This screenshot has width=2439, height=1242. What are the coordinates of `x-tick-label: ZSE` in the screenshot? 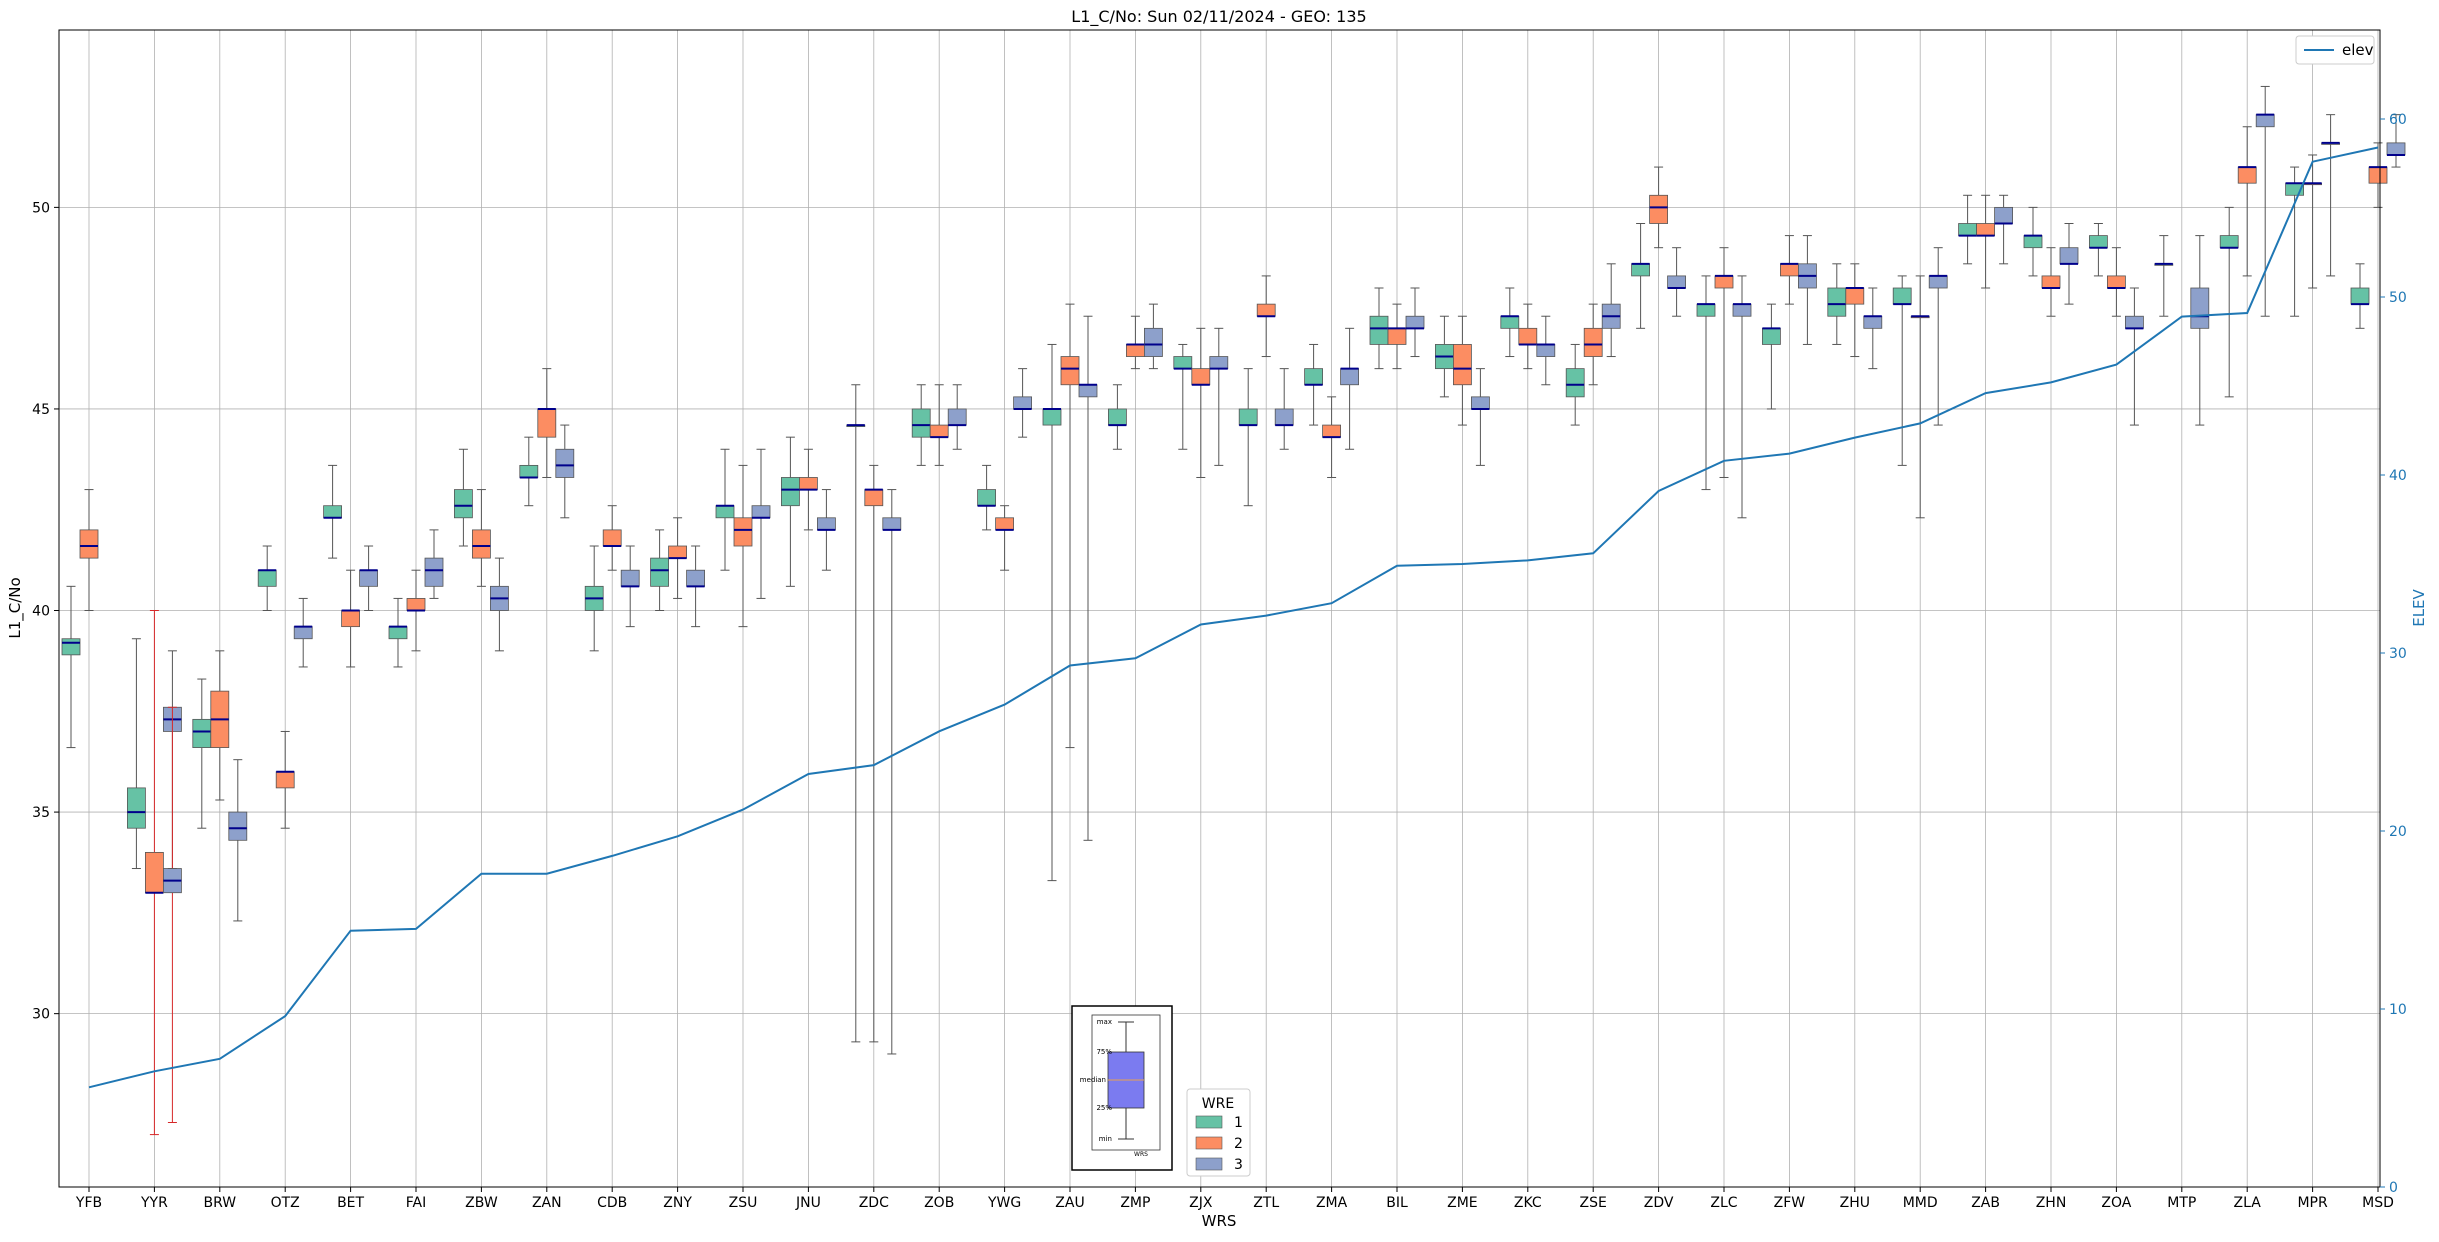 It's located at (1593, 1203).